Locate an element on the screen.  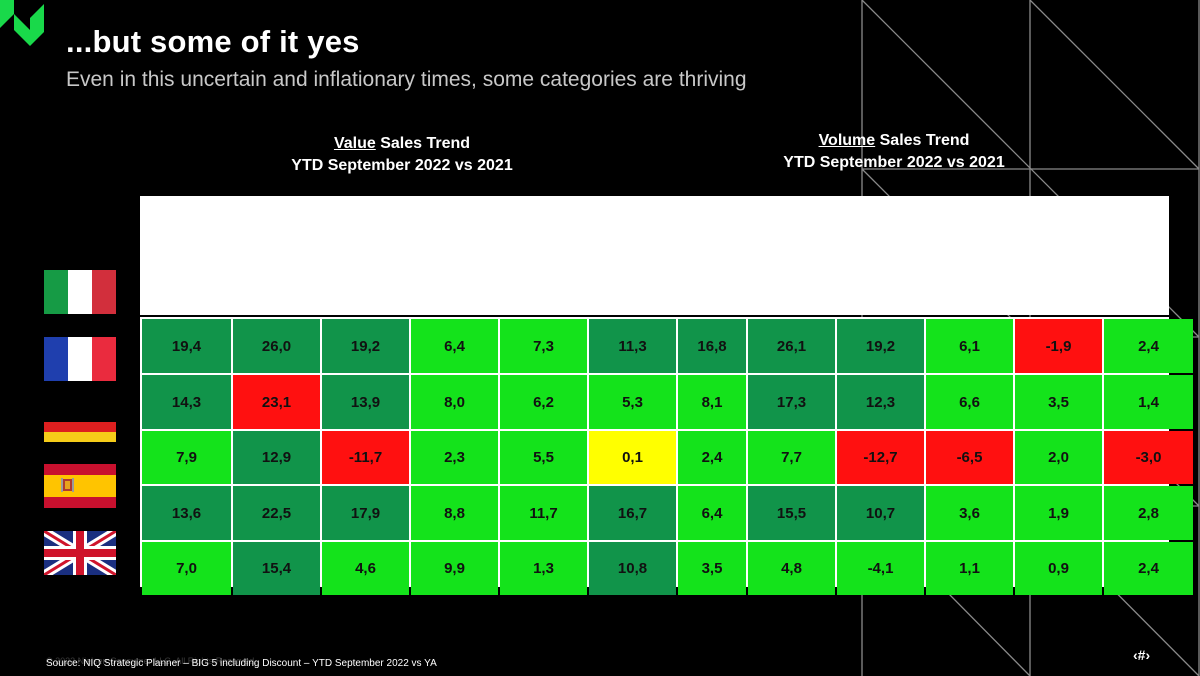
table-cell: 7,7 is located at coordinates (791, 457).